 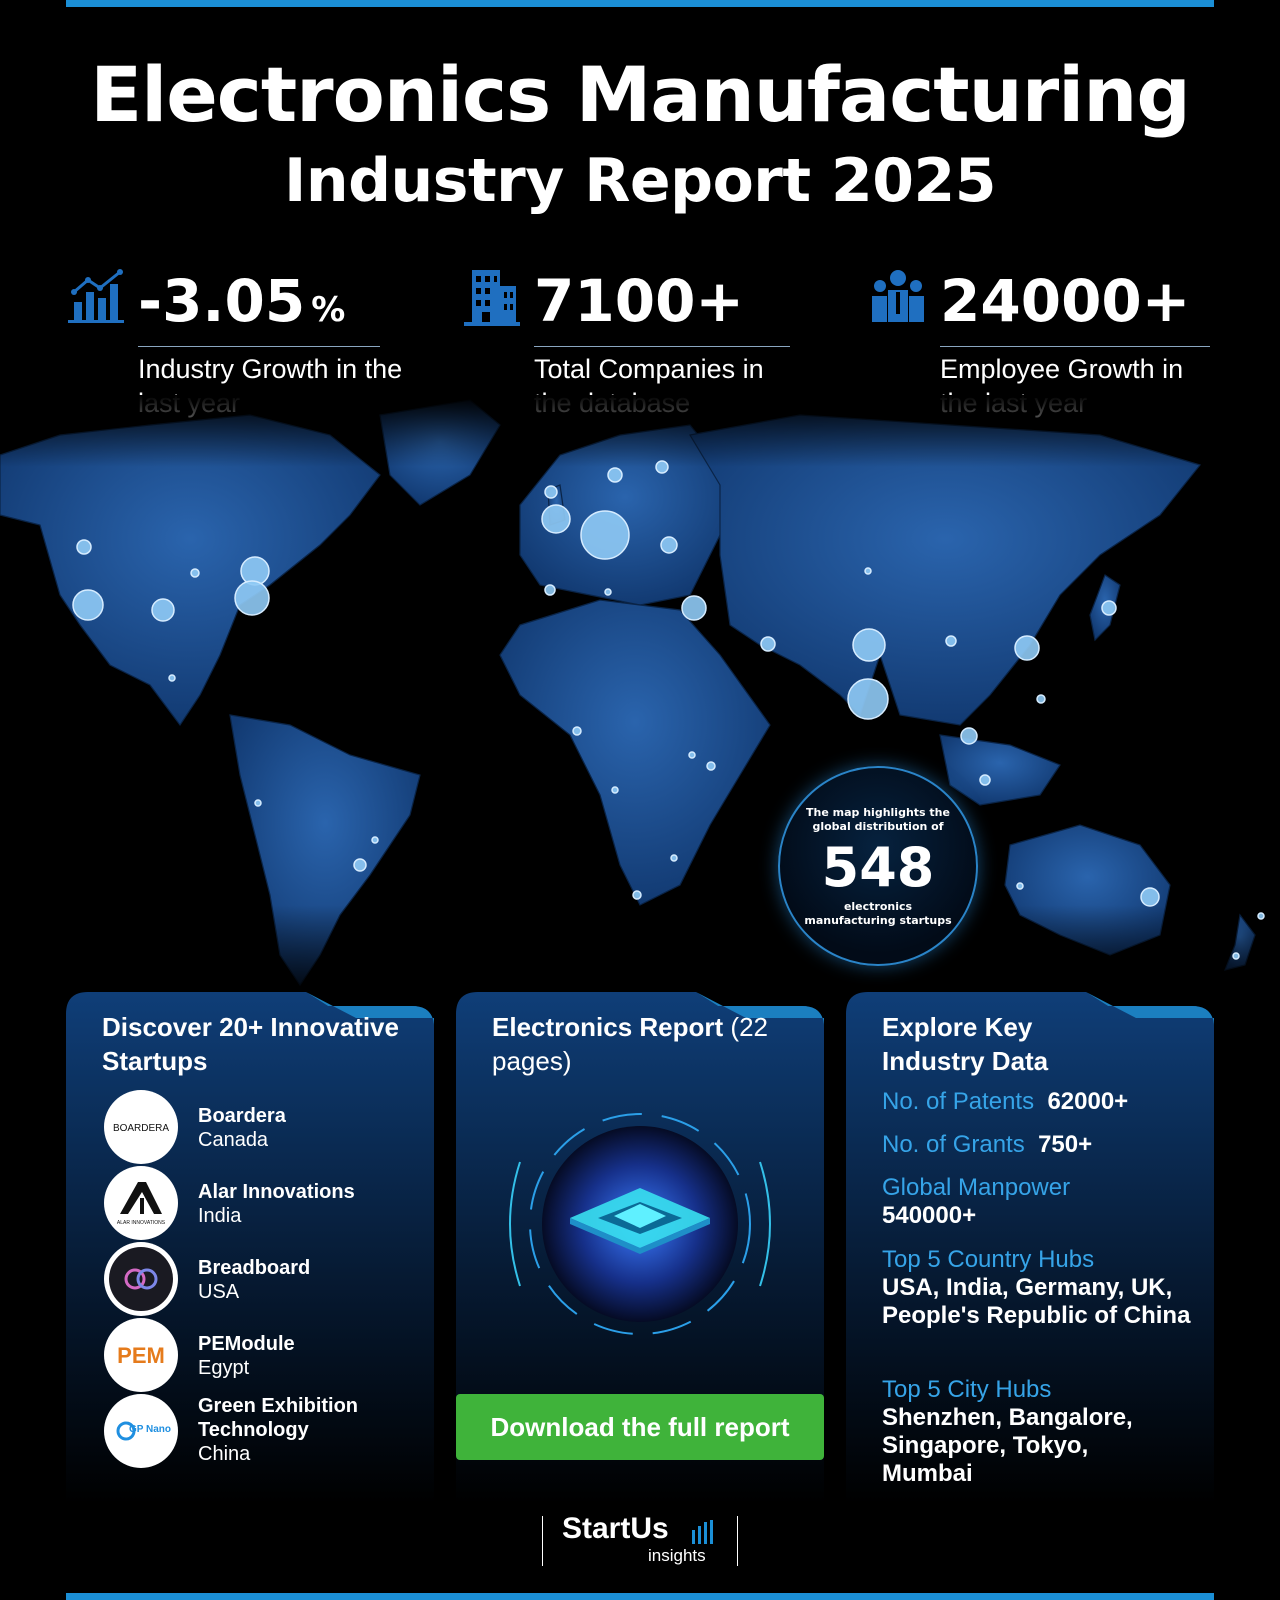 I want to click on top-accent-bar, so click(x=640, y=3).